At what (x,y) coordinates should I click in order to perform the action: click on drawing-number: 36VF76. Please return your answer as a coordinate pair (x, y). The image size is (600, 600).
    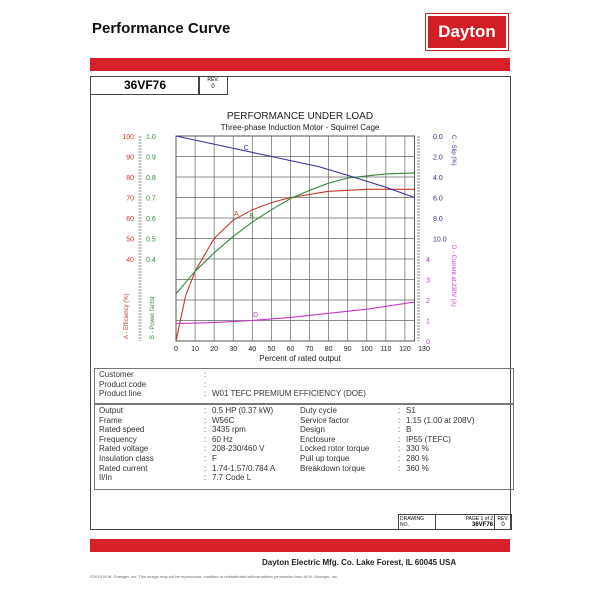
    Looking at the image, I should click on (482, 525).